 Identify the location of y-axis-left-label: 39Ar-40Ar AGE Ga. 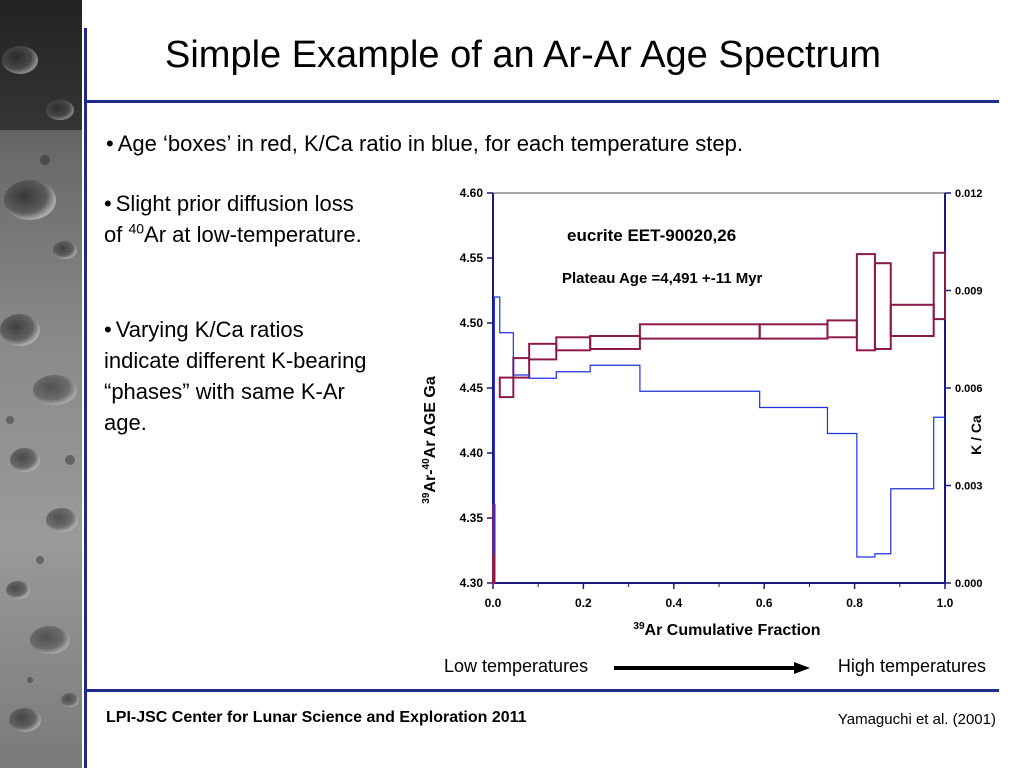
(430, 440).